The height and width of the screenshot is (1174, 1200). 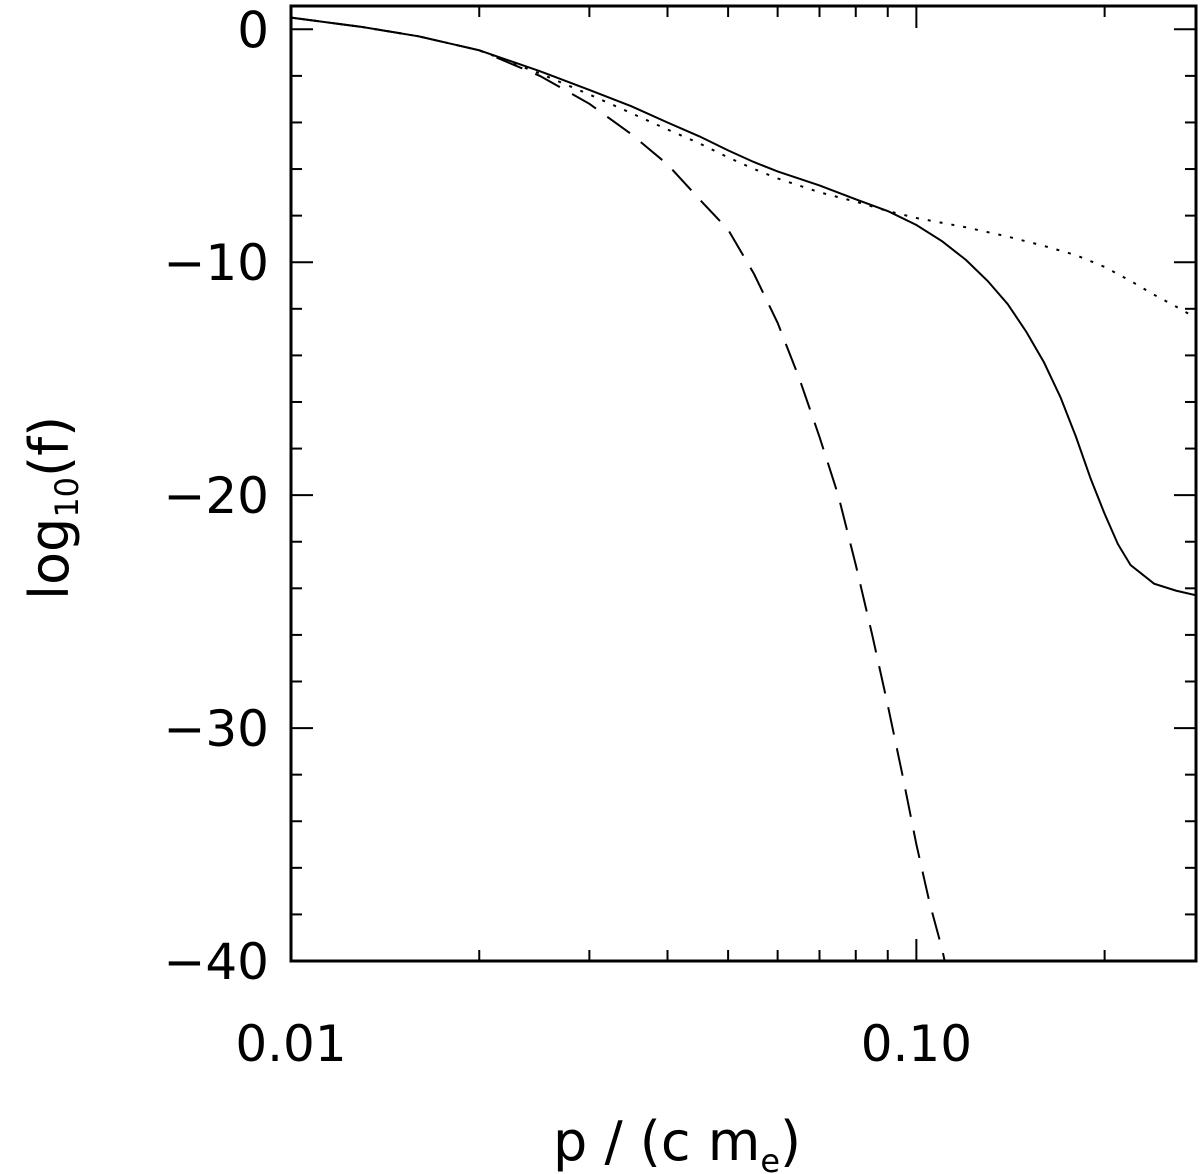 I want to click on y-tick-label: −40, so click(x=216, y=962).